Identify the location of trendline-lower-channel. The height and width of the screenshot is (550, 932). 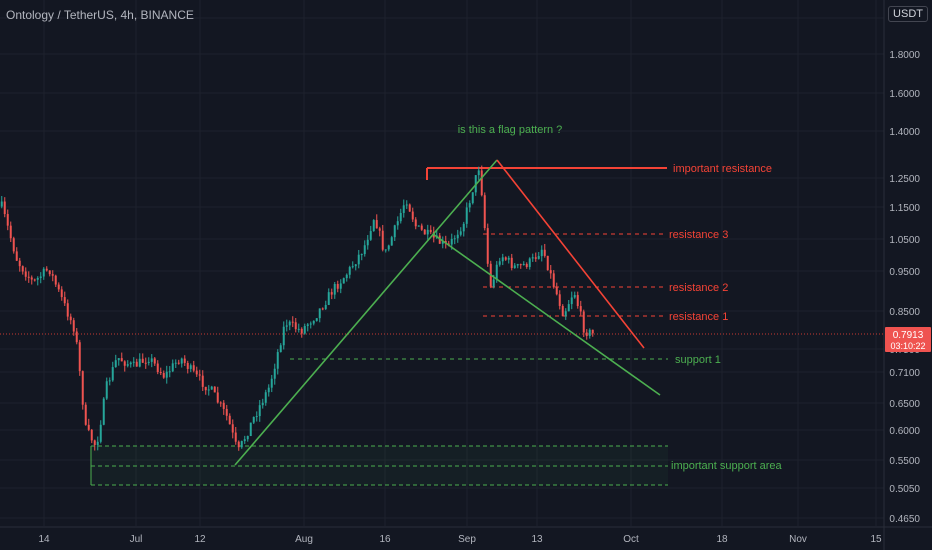
(546, 314).